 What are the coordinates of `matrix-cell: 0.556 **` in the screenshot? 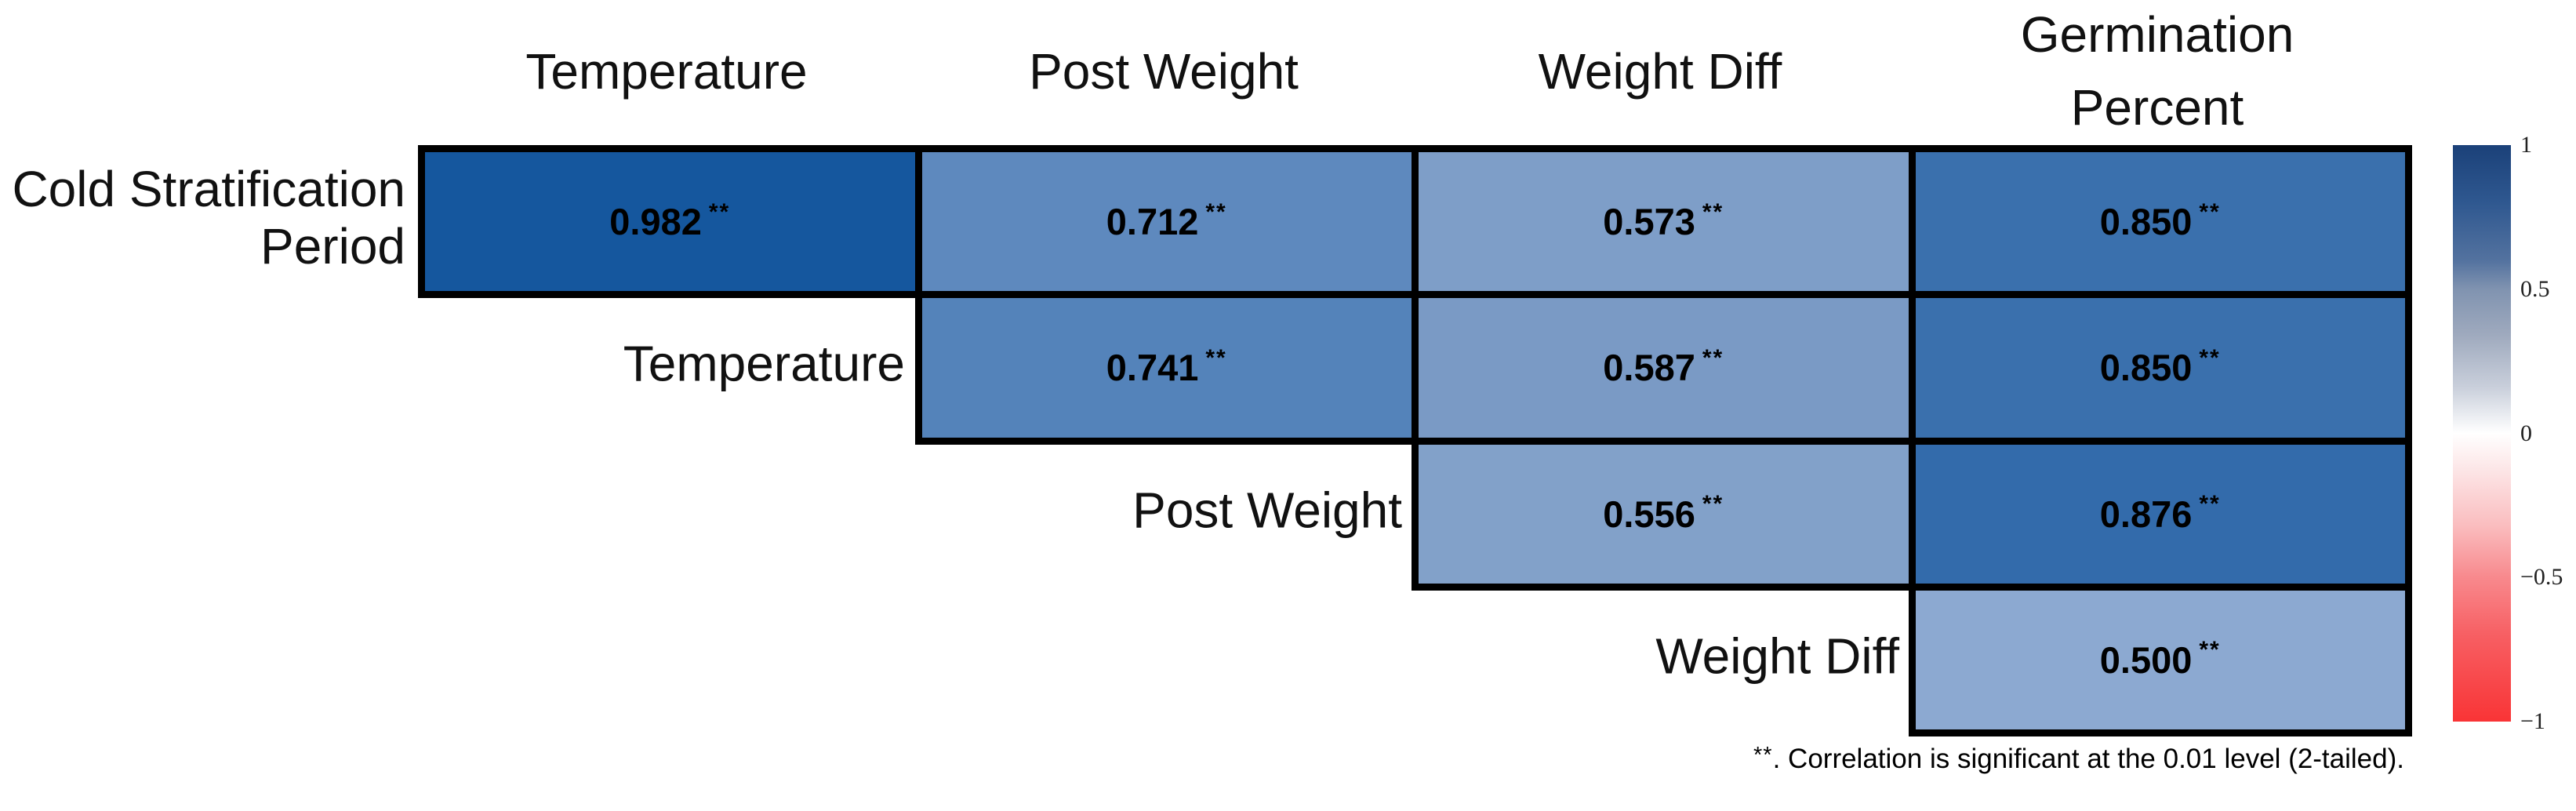 It's located at (1664, 514).